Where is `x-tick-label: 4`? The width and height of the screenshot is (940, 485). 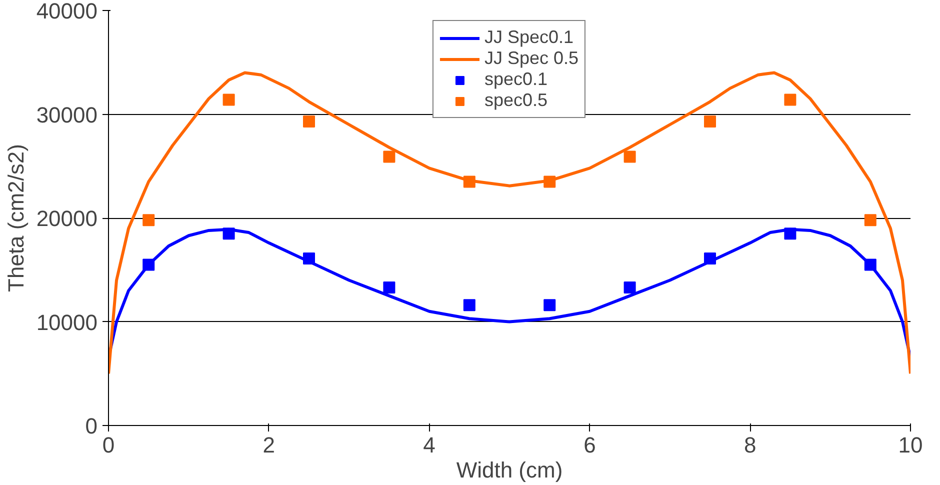 x-tick-label: 4 is located at coordinates (429, 445).